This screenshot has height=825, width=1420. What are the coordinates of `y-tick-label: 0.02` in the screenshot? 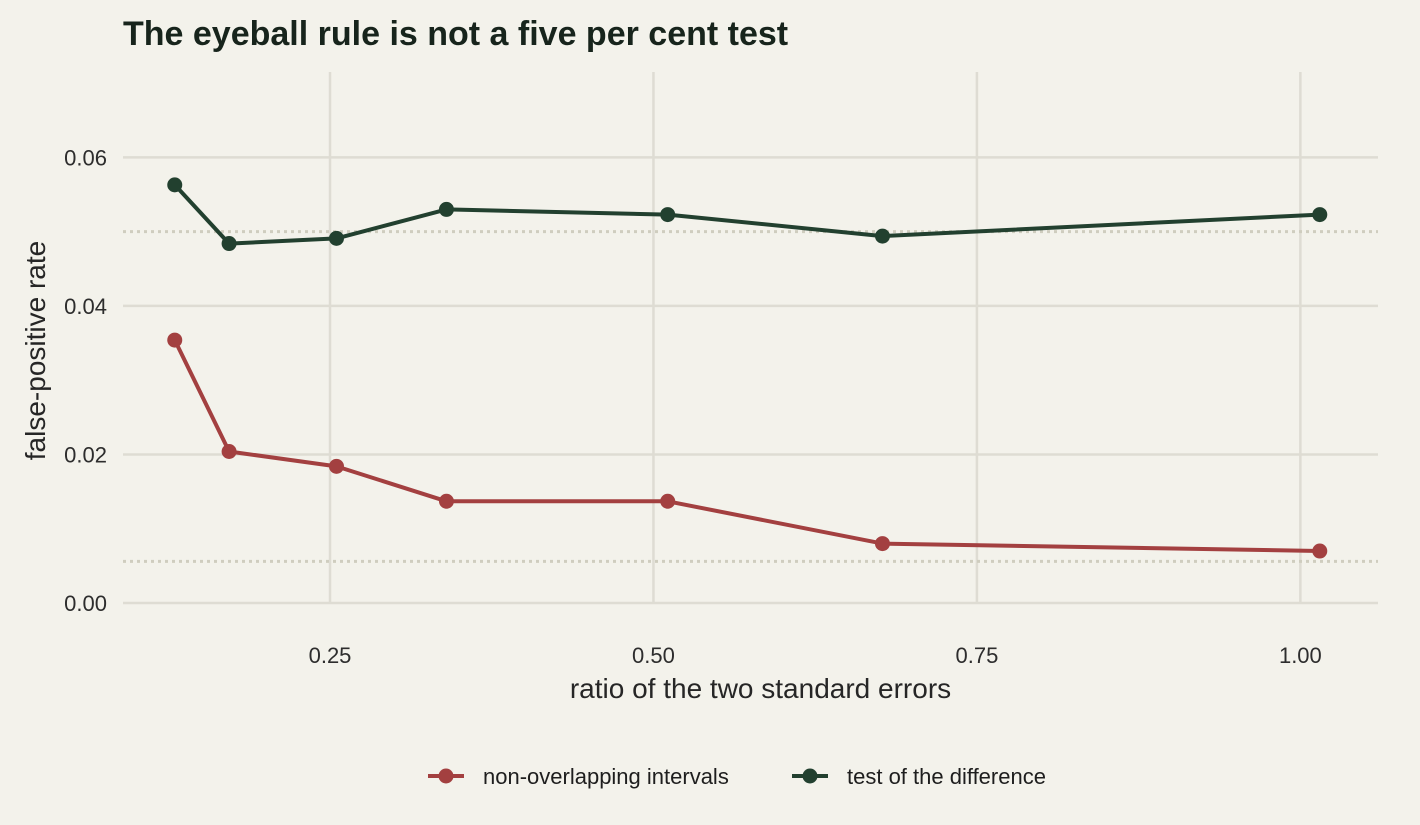 It's located at (85, 454).